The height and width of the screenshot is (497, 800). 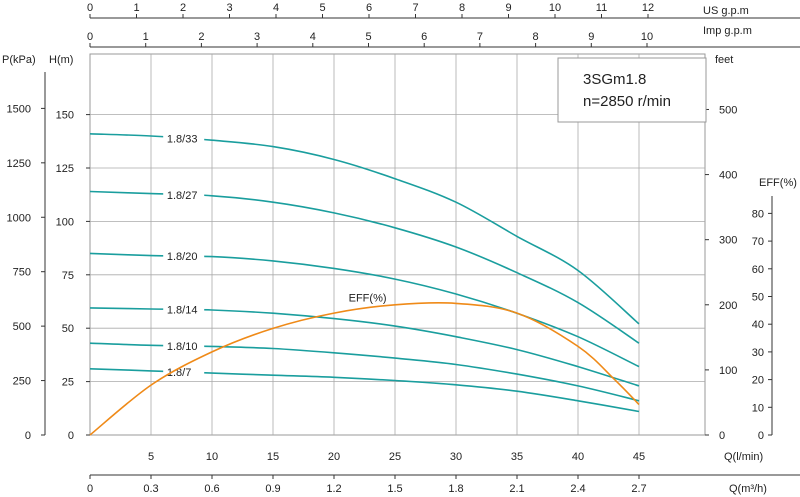 What do you see at coordinates (395, 457) in the screenshot?
I see `q-lmin-tick-label: 25` at bounding box center [395, 457].